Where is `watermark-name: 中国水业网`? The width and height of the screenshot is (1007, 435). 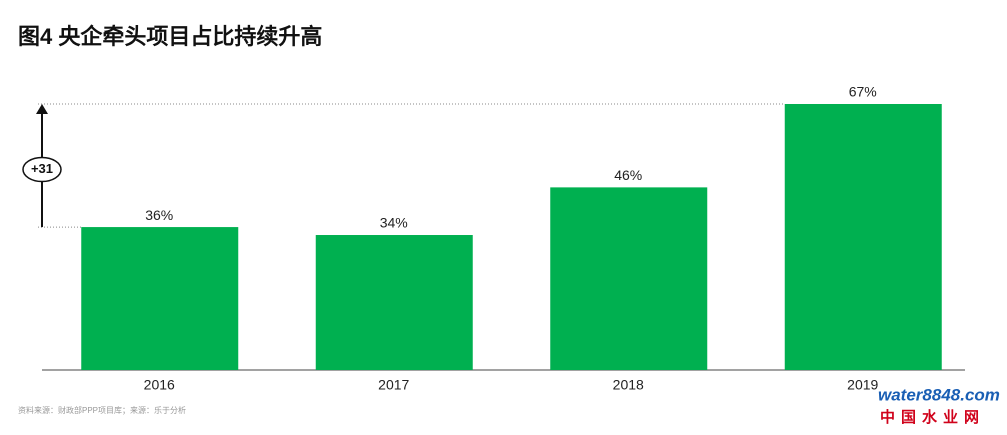 watermark-name: 中国水业网 is located at coordinates (932, 417).